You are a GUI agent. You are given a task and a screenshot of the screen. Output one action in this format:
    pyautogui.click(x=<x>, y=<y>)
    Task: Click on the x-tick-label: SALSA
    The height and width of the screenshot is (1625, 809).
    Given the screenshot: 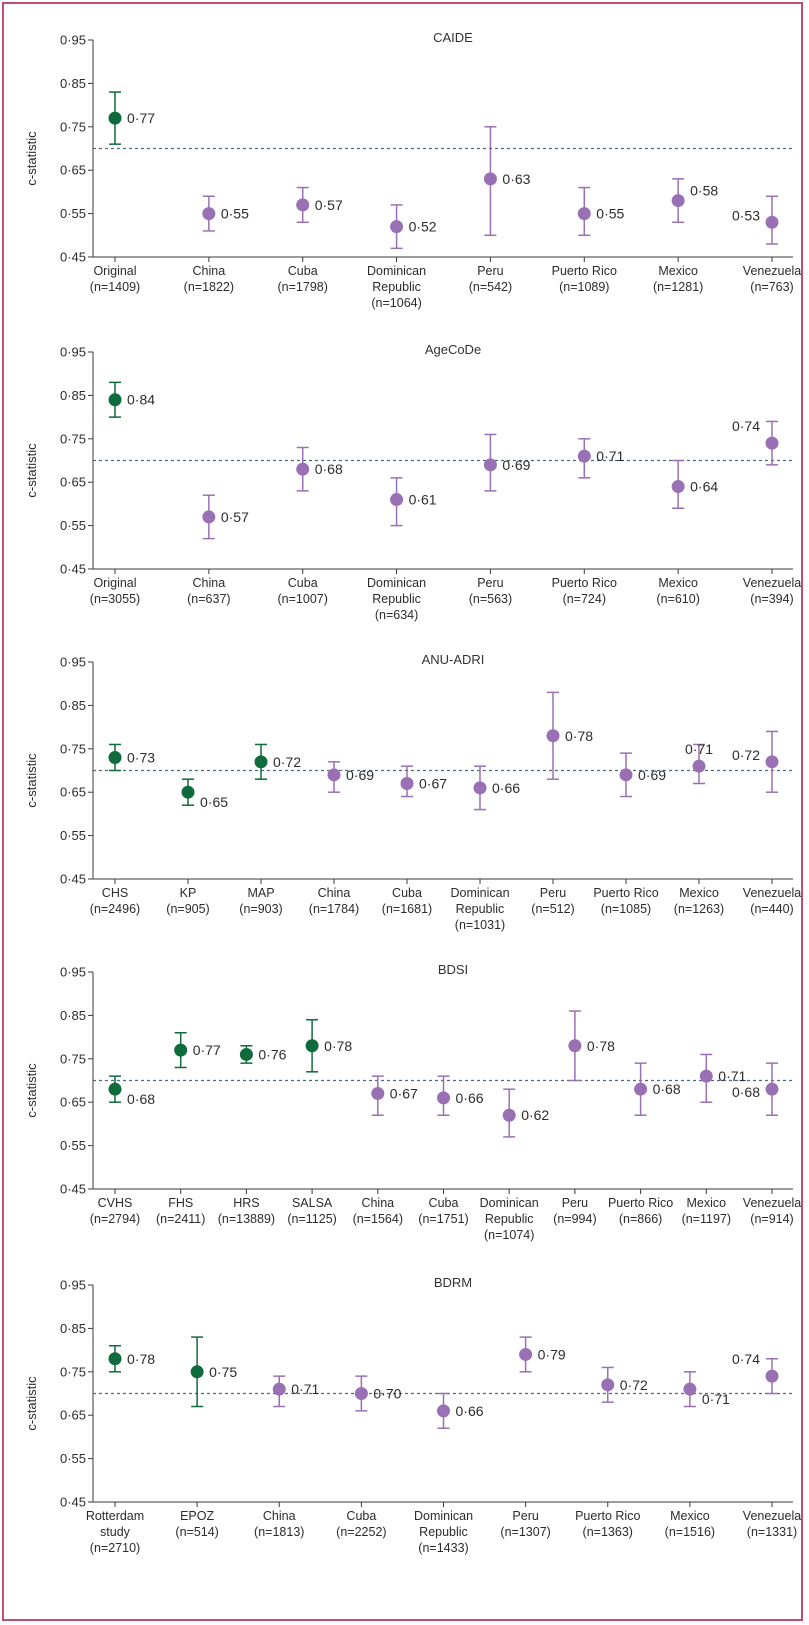 What is the action you would take?
    pyautogui.click(x=312, y=1203)
    